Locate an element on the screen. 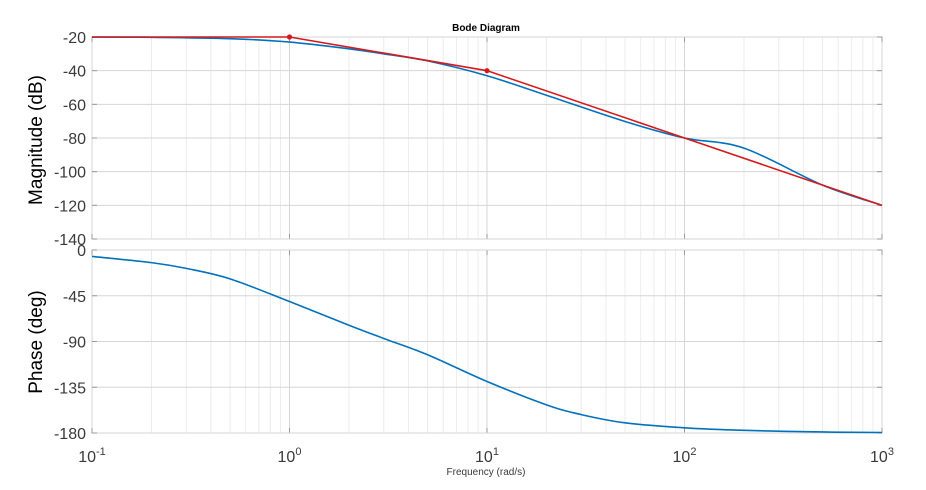 Image resolution: width=926 pixels, height=490 pixels. phase-y-tick-label: -45 is located at coordinates (74, 297).